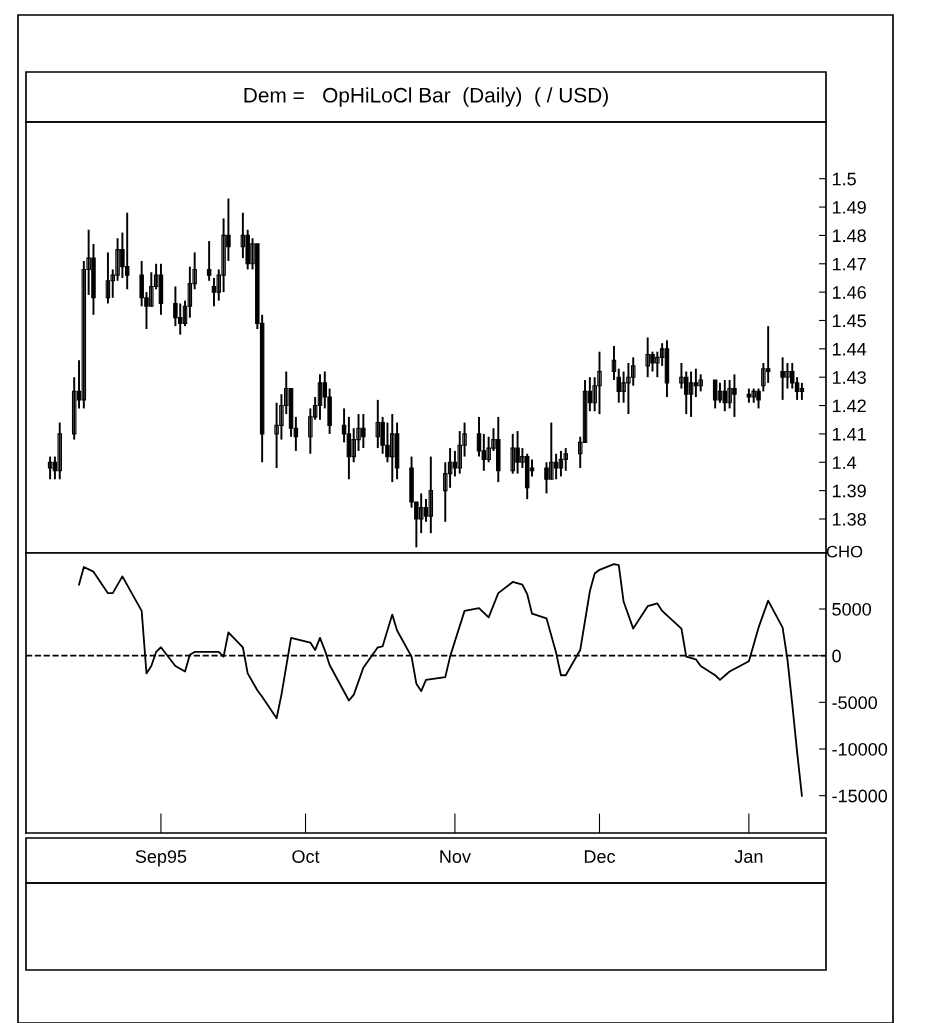 The width and height of the screenshot is (925, 1023). Describe the element at coordinates (849, 434) in the screenshot. I see `y-tick-label: 1.41` at that location.